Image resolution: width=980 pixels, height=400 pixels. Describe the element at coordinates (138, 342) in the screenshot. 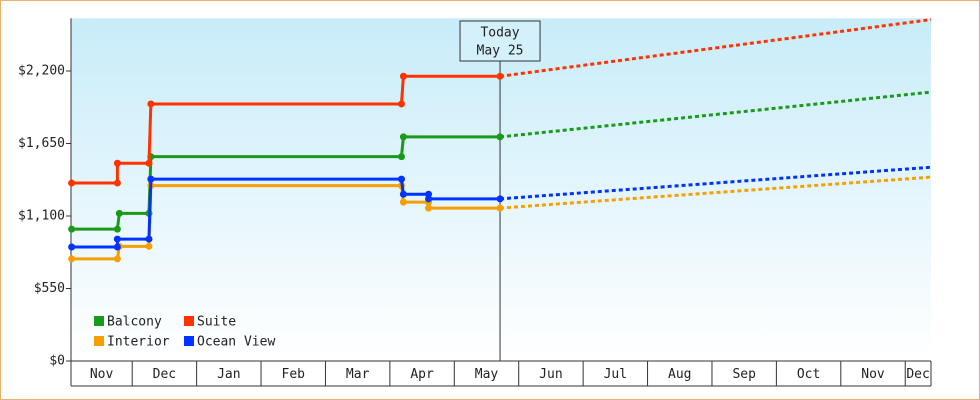

I see `legend-label: Interior` at that location.